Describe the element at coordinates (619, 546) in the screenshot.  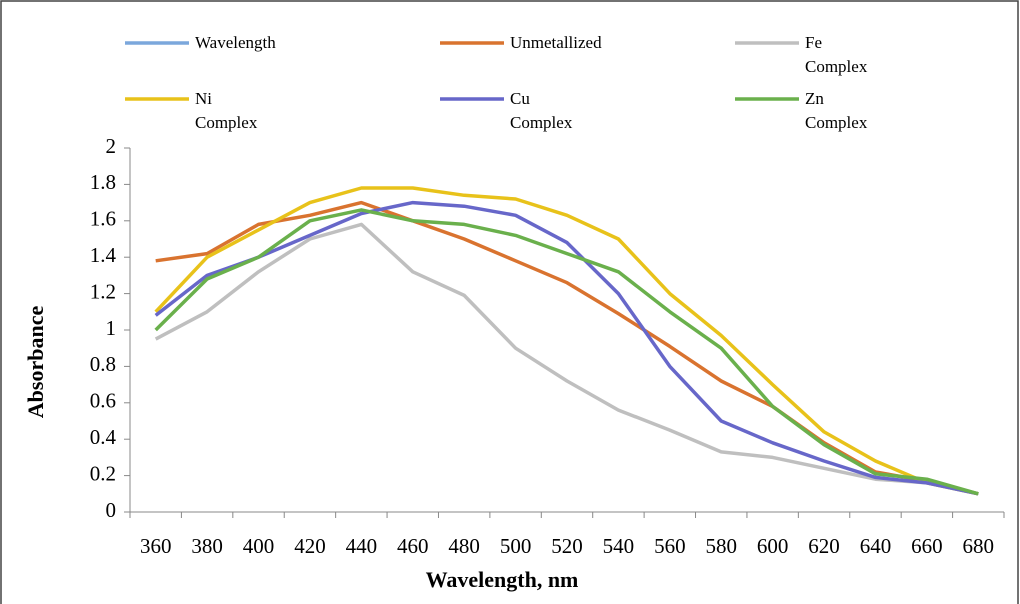
I see `x-tick-label: 540` at that location.